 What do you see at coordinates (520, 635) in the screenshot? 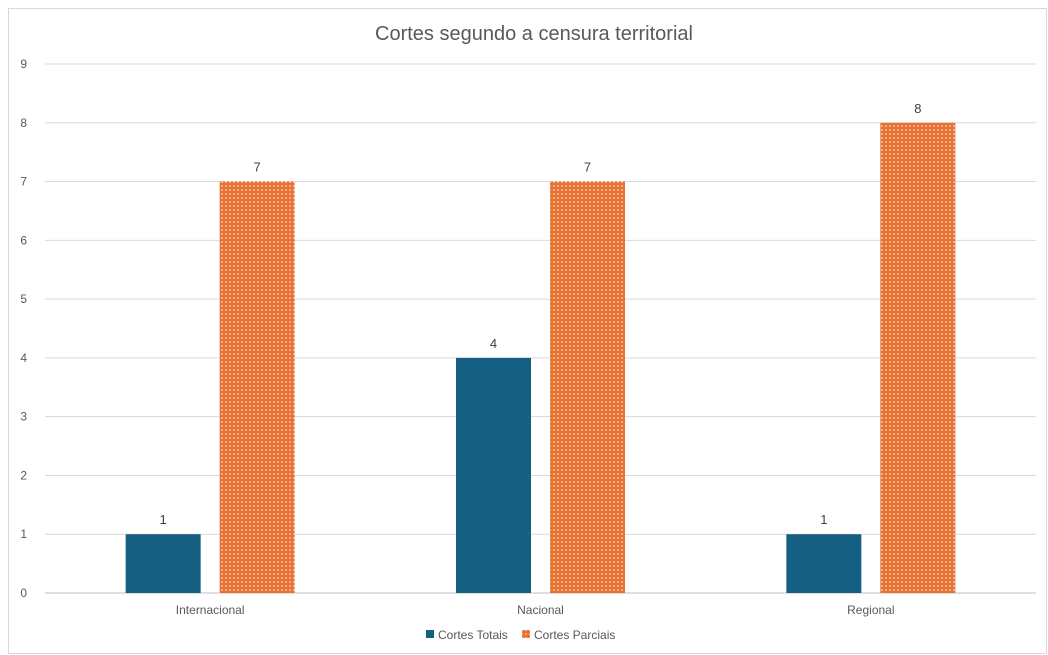
I see `legend: Cortes Totais Cortes Parciais` at bounding box center [520, 635].